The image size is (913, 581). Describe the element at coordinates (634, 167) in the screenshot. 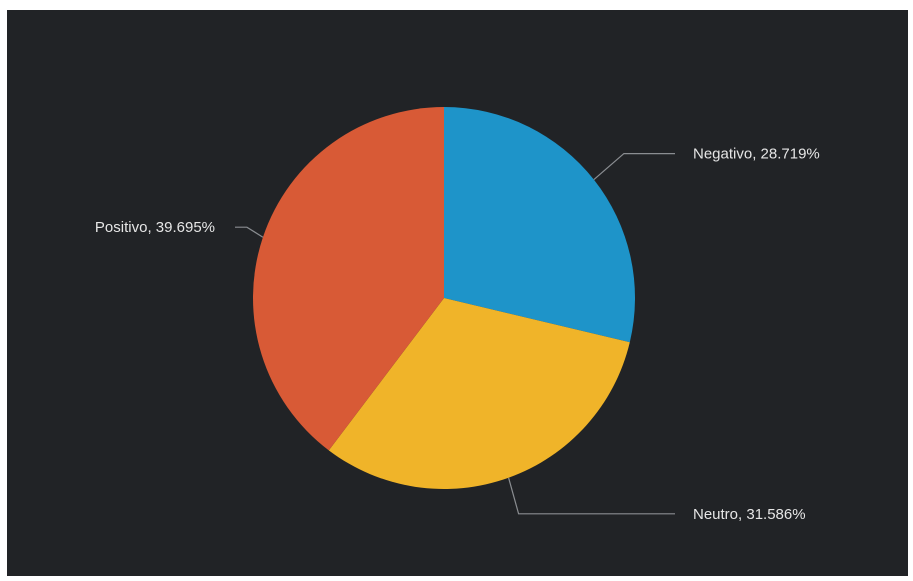

I see `leader-line-negativo` at that location.